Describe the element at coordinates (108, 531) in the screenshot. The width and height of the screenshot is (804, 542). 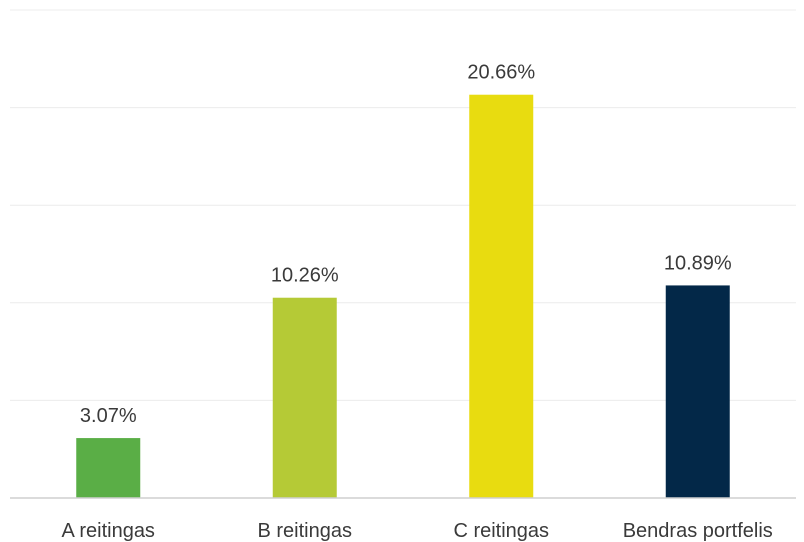
I see `x-tick-label: A reitingas` at that location.